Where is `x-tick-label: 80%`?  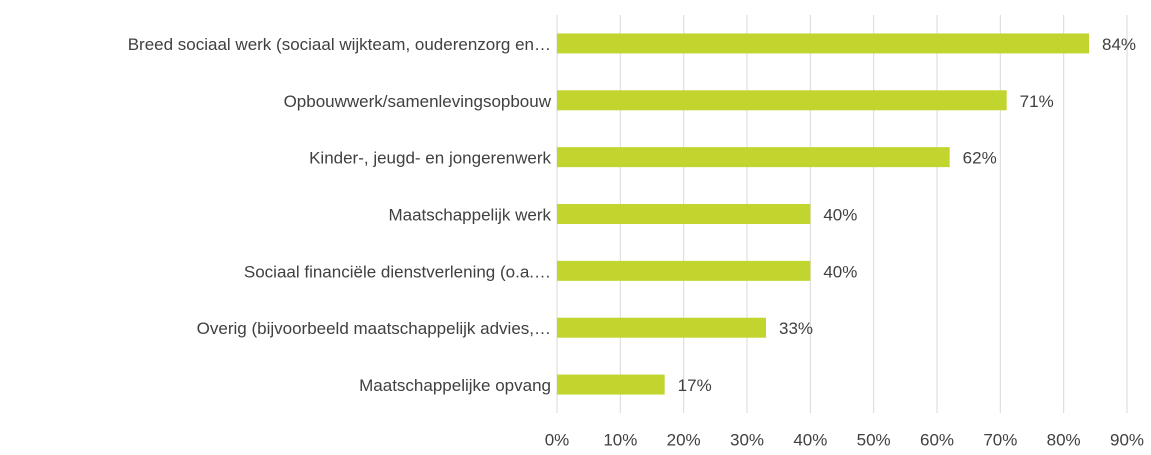 x-tick-label: 80% is located at coordinates (1064, 439).